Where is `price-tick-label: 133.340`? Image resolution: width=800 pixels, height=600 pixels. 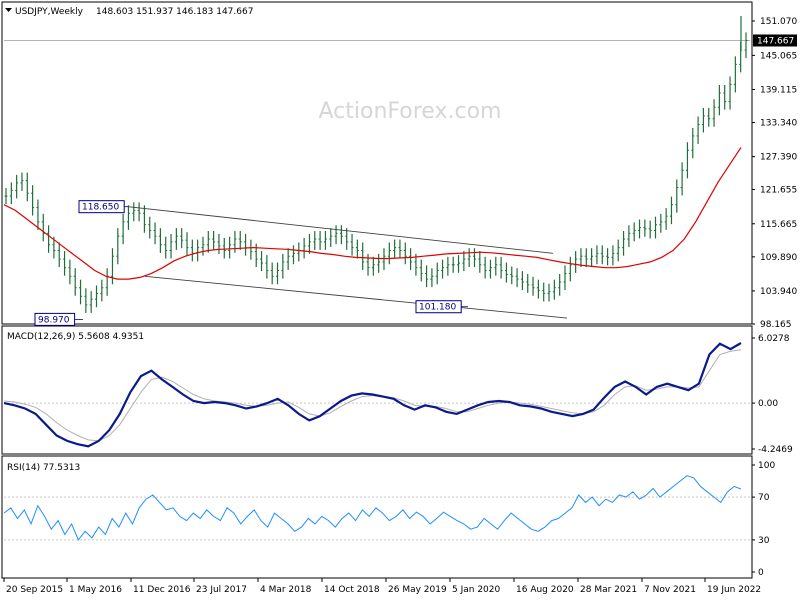 price-tick-label: 133.340 is located at coordinates (778, 124).